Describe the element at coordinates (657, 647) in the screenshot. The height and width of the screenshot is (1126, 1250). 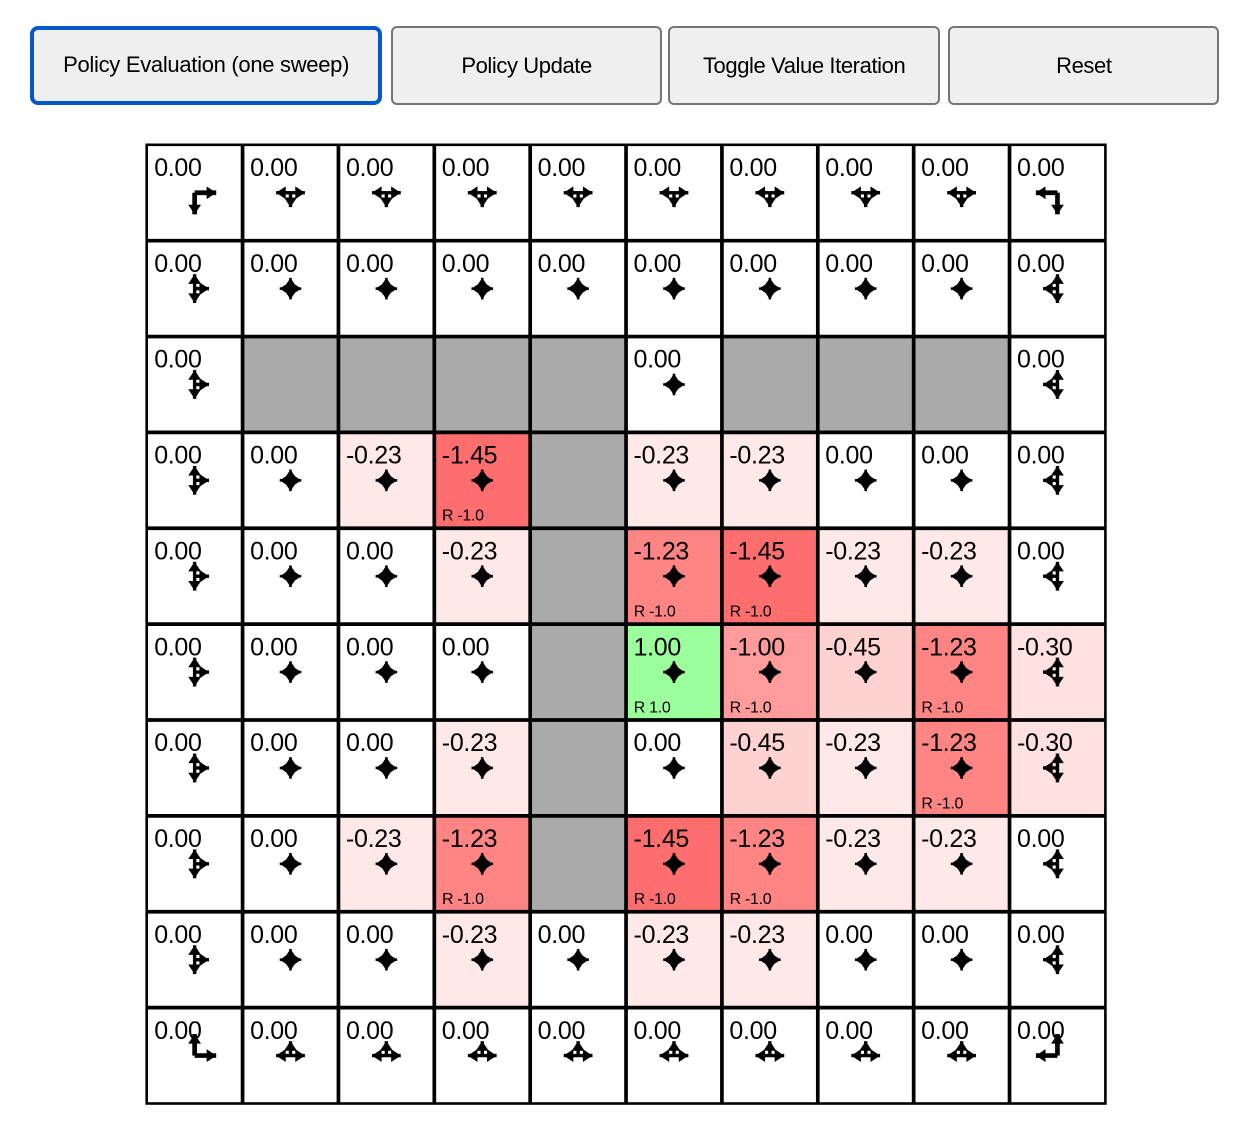
I see `svg-text: 1.00` at that location.